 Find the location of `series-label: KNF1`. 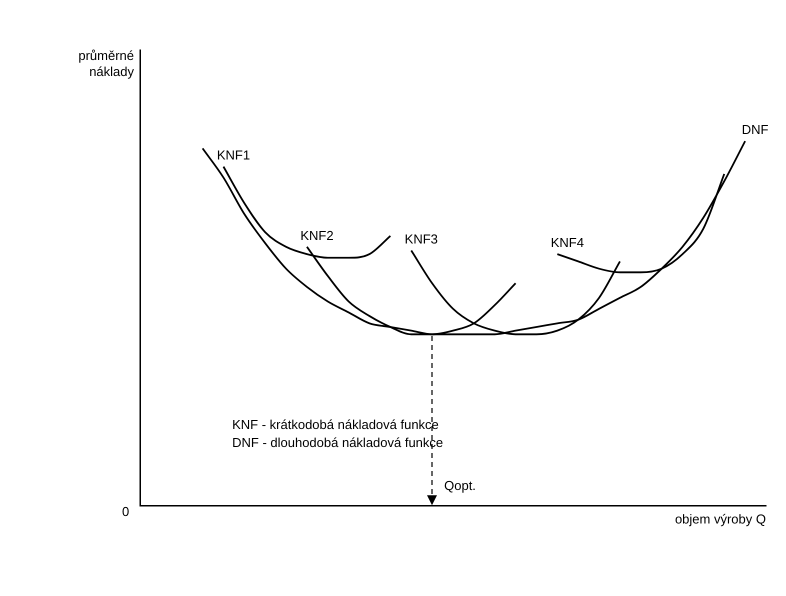

series-label: KNF1 is located at coordinates (233, 155).